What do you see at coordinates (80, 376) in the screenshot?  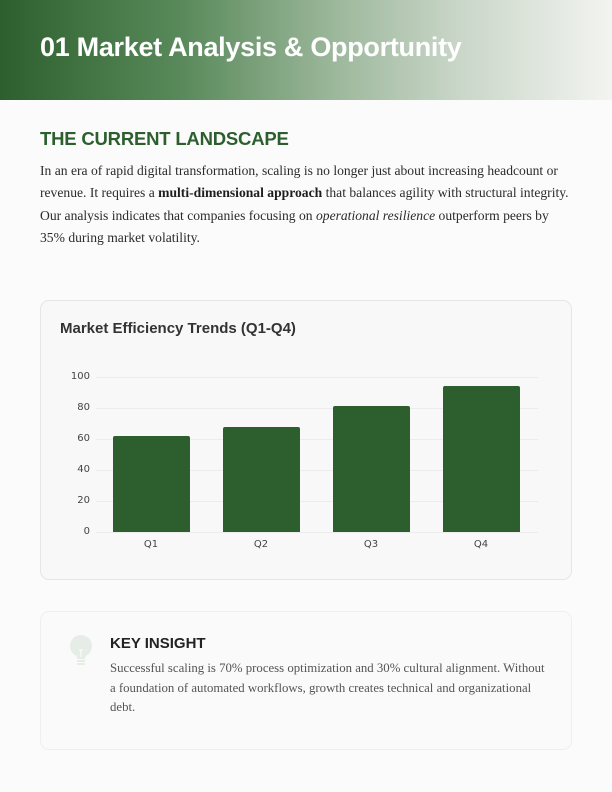 I see `y-tick-label: 100` at bounding box center [80, 376].